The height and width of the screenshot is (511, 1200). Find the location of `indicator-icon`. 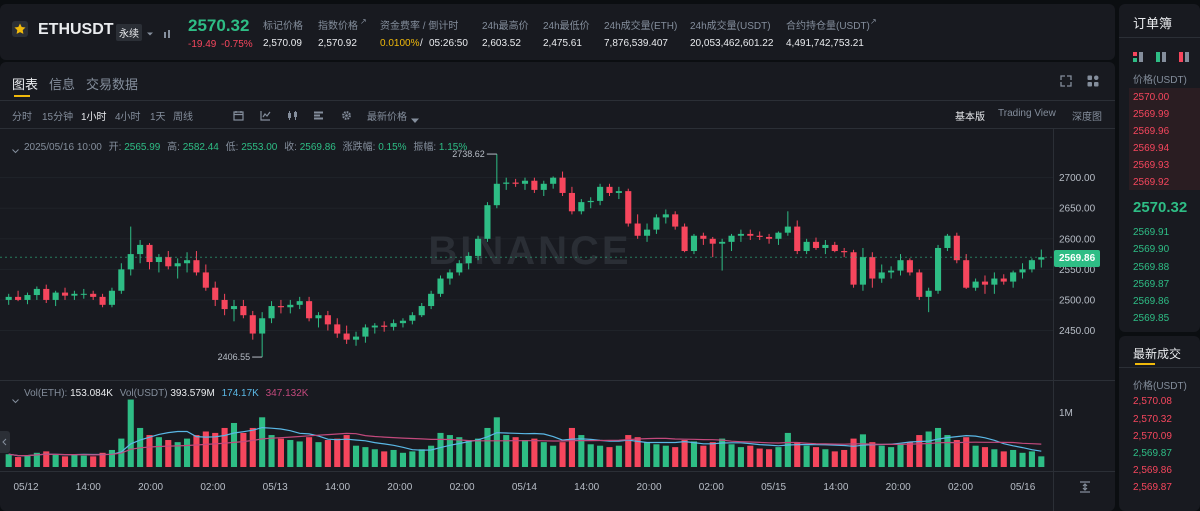

indicator-icon is located at coordinates (265, 114).